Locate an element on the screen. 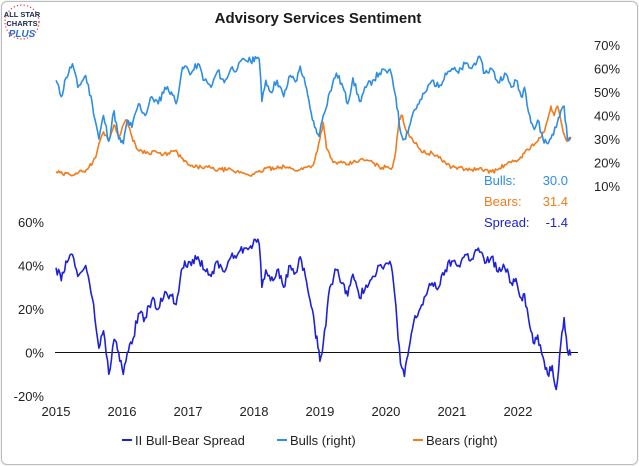 This screenshot has width=639, height=466. right-tick-label: 60% is located at coordinates (607, 69).